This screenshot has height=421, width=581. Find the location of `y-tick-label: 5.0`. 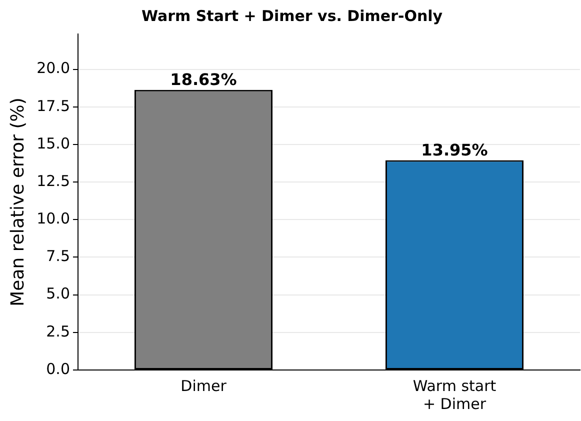

y-tick-label: 5.0 is located at coordinates (58, 293).